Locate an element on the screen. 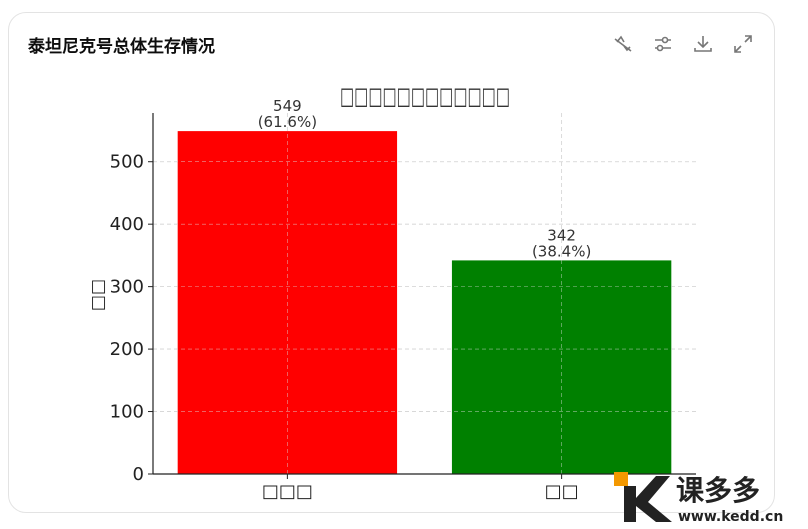 The image size is (808, 529). y-tick-label: 300 is located at coordinates (127, 287).